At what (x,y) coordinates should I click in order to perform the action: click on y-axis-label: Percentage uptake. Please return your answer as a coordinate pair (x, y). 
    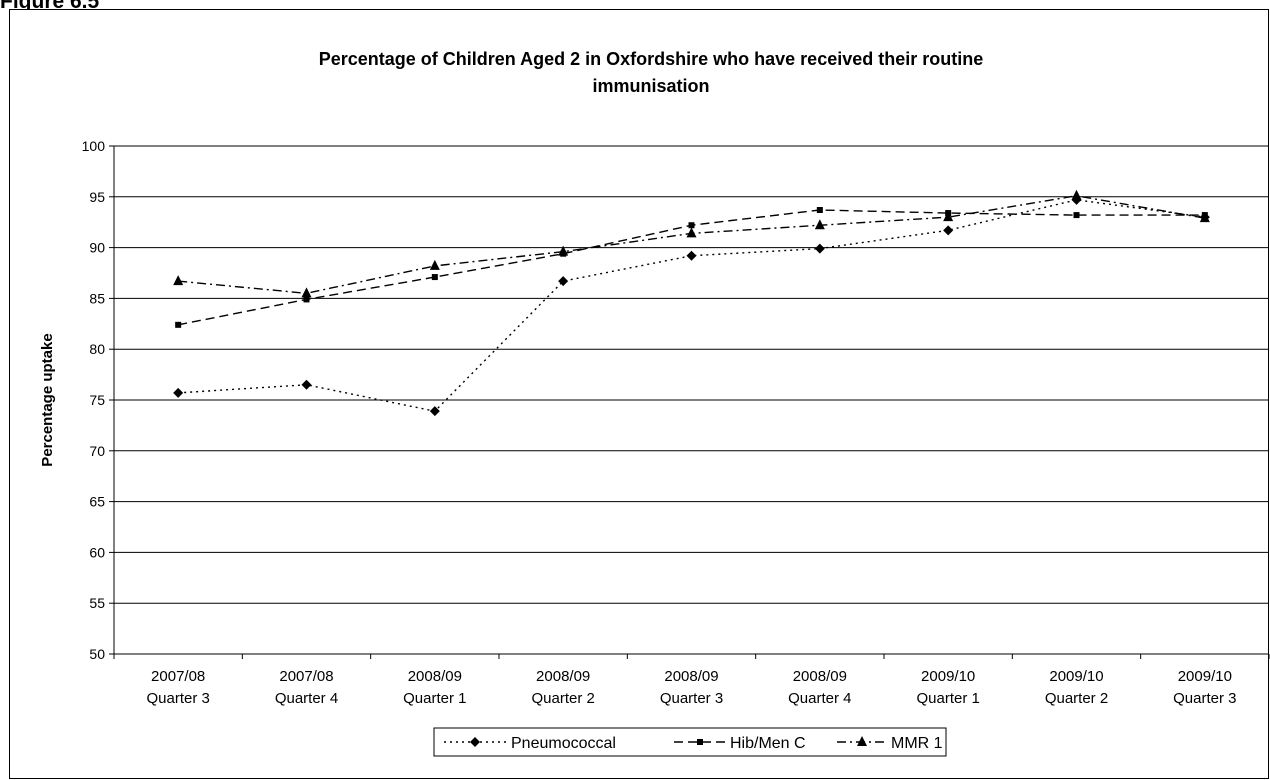
    Looking at the image, I should click on (47, 399).